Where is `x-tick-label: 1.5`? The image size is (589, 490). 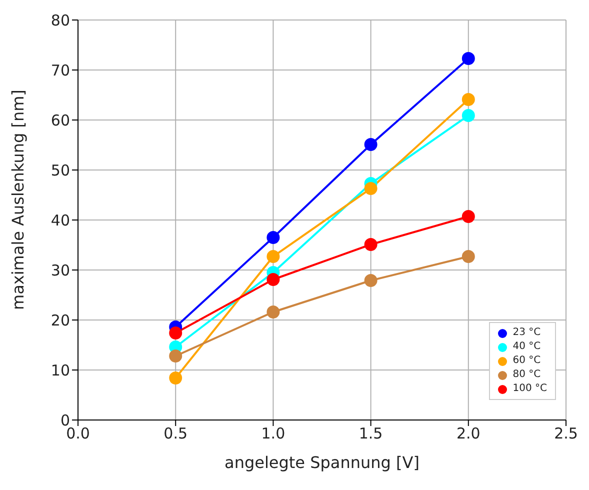
x-tick-label: 1.5 is located at coordinates (370, 433).